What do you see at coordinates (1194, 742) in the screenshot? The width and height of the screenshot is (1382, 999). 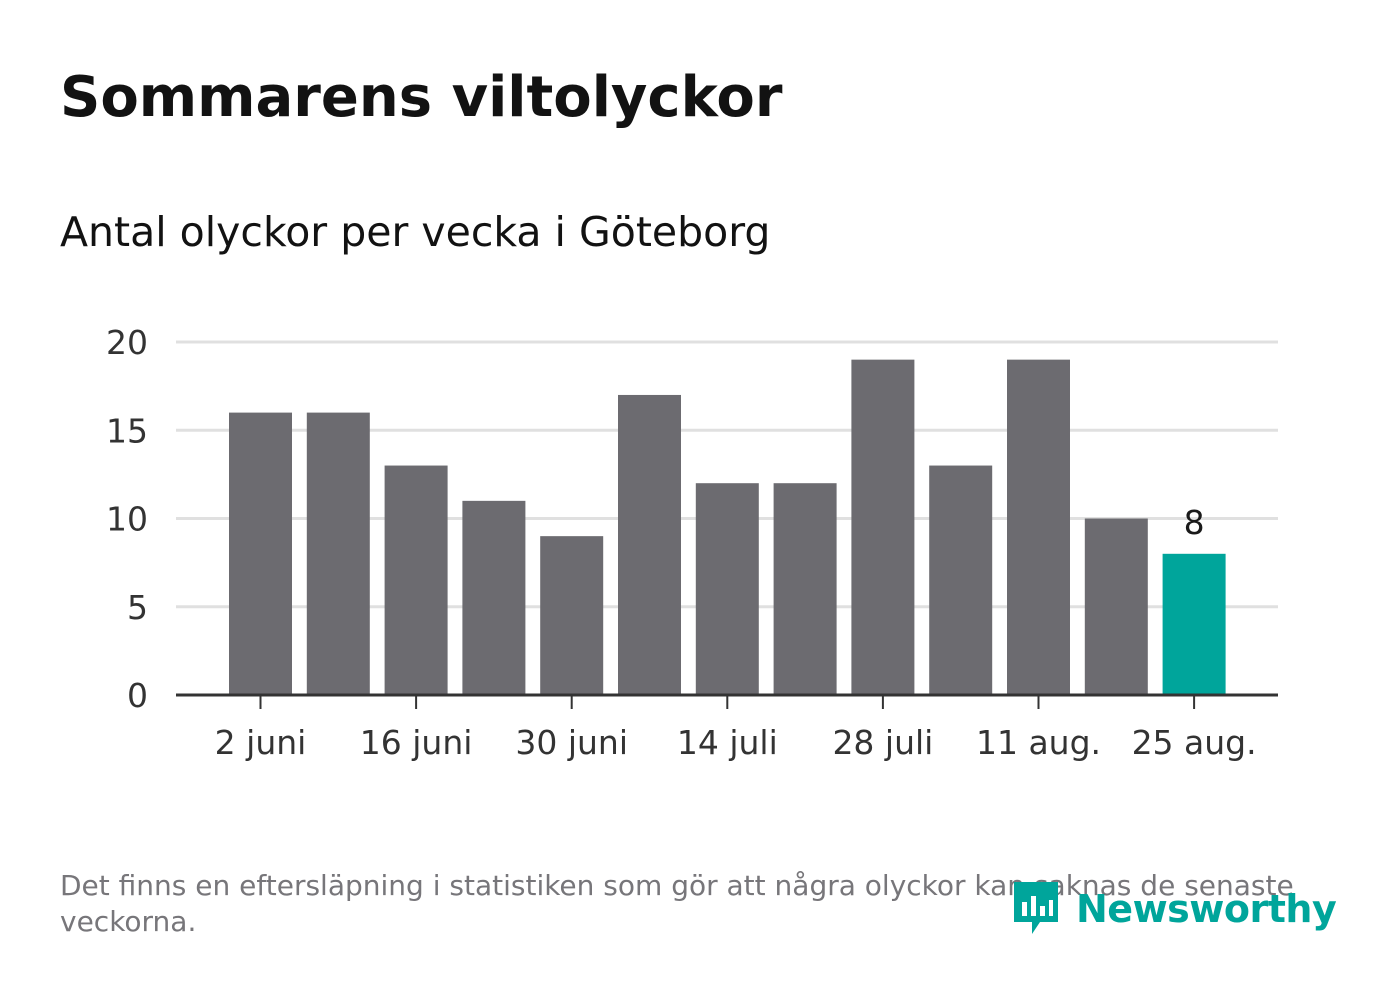 I see `x-tick-label: 25 aug.` at bounding box center [1194, 742].